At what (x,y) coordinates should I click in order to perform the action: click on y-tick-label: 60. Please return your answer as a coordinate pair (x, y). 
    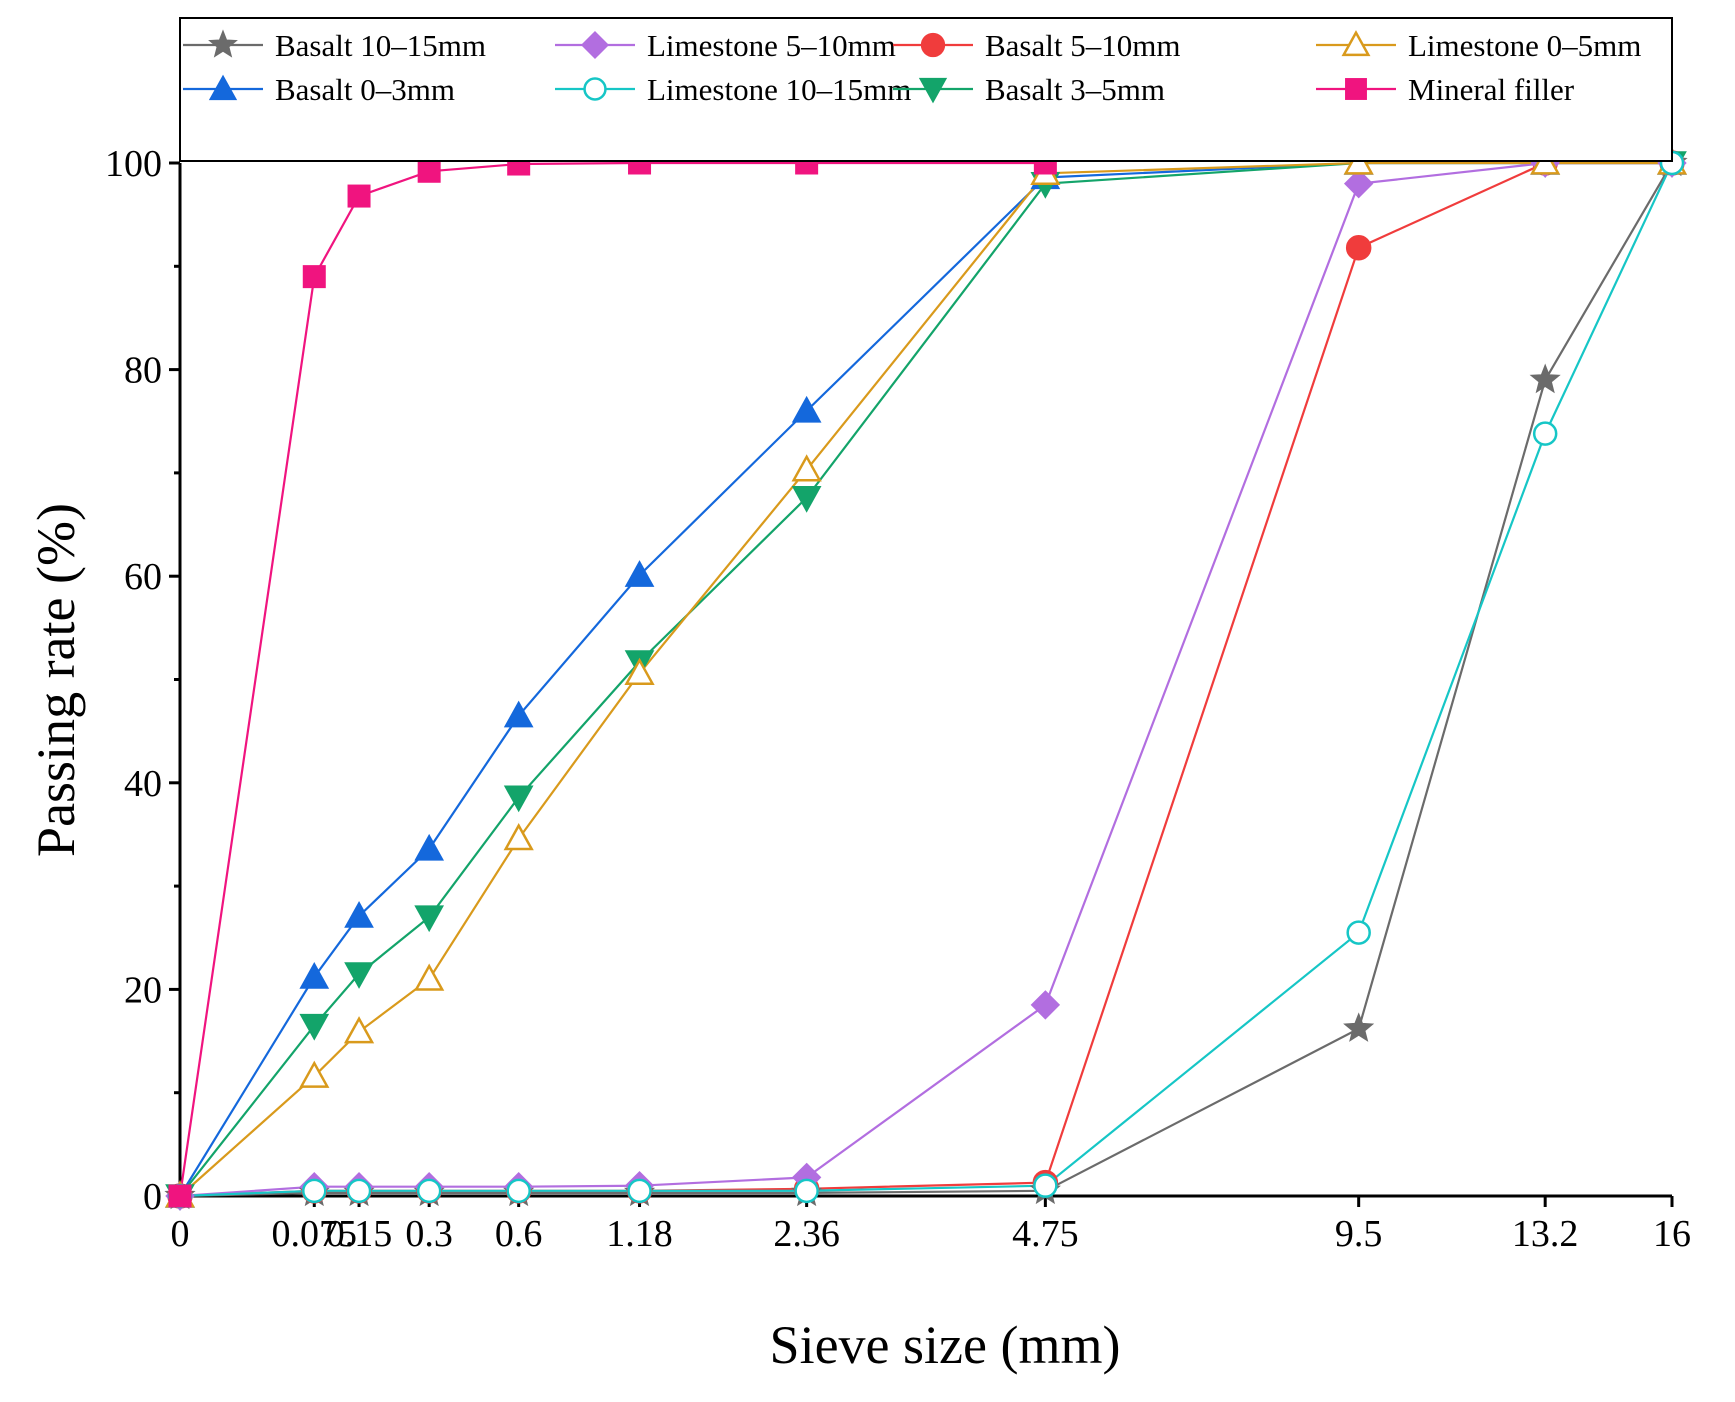
    Looking at the image, I should click on (143, 577).